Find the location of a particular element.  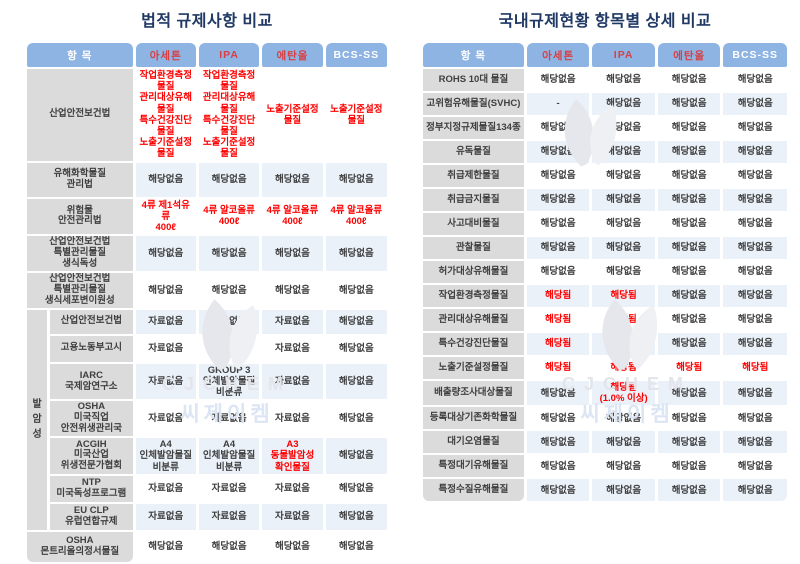

row-label: 산업안전보건법 특별관리물질 생식독성 is located at coordinates (80, 253).